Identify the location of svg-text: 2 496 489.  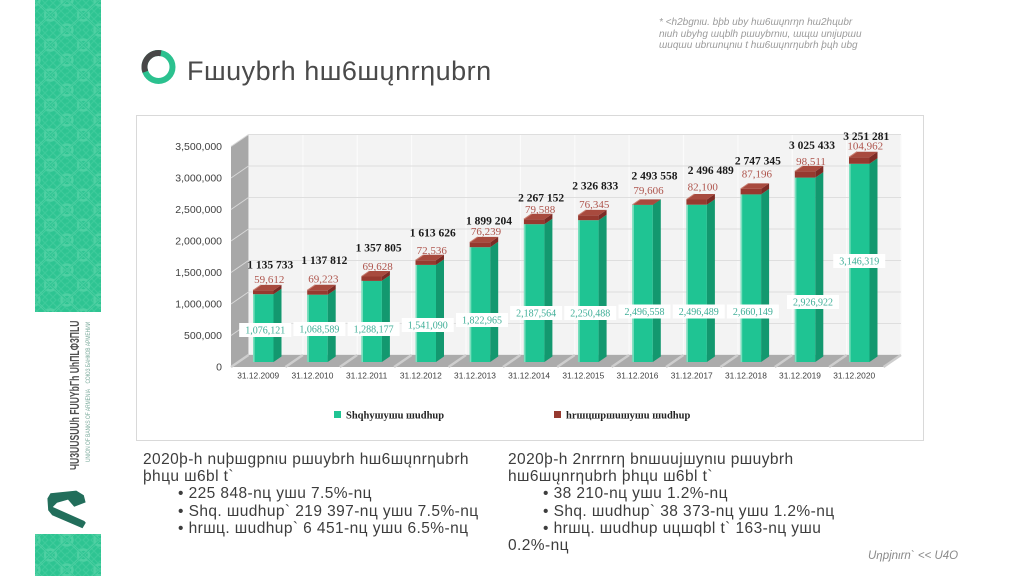
(711, 171).